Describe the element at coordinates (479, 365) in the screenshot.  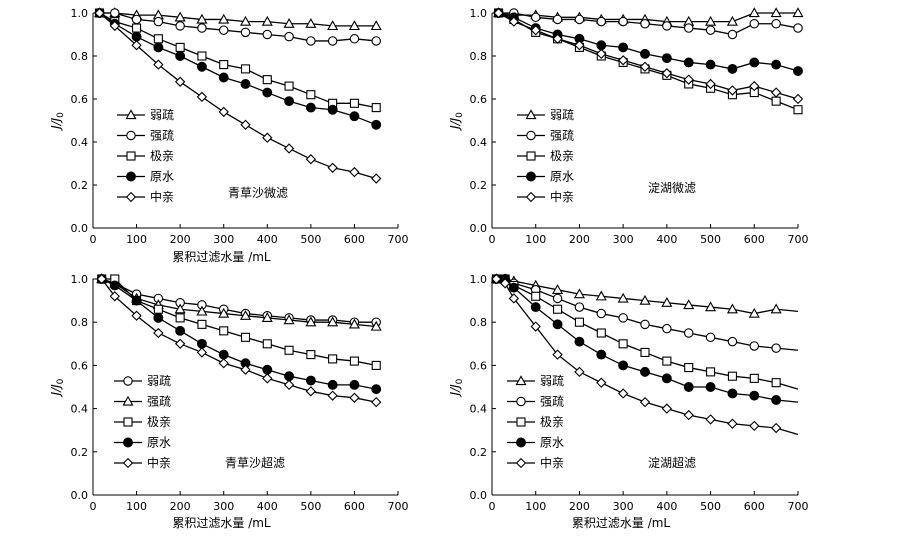
I see `y-tick-label: 0.6` at that location.